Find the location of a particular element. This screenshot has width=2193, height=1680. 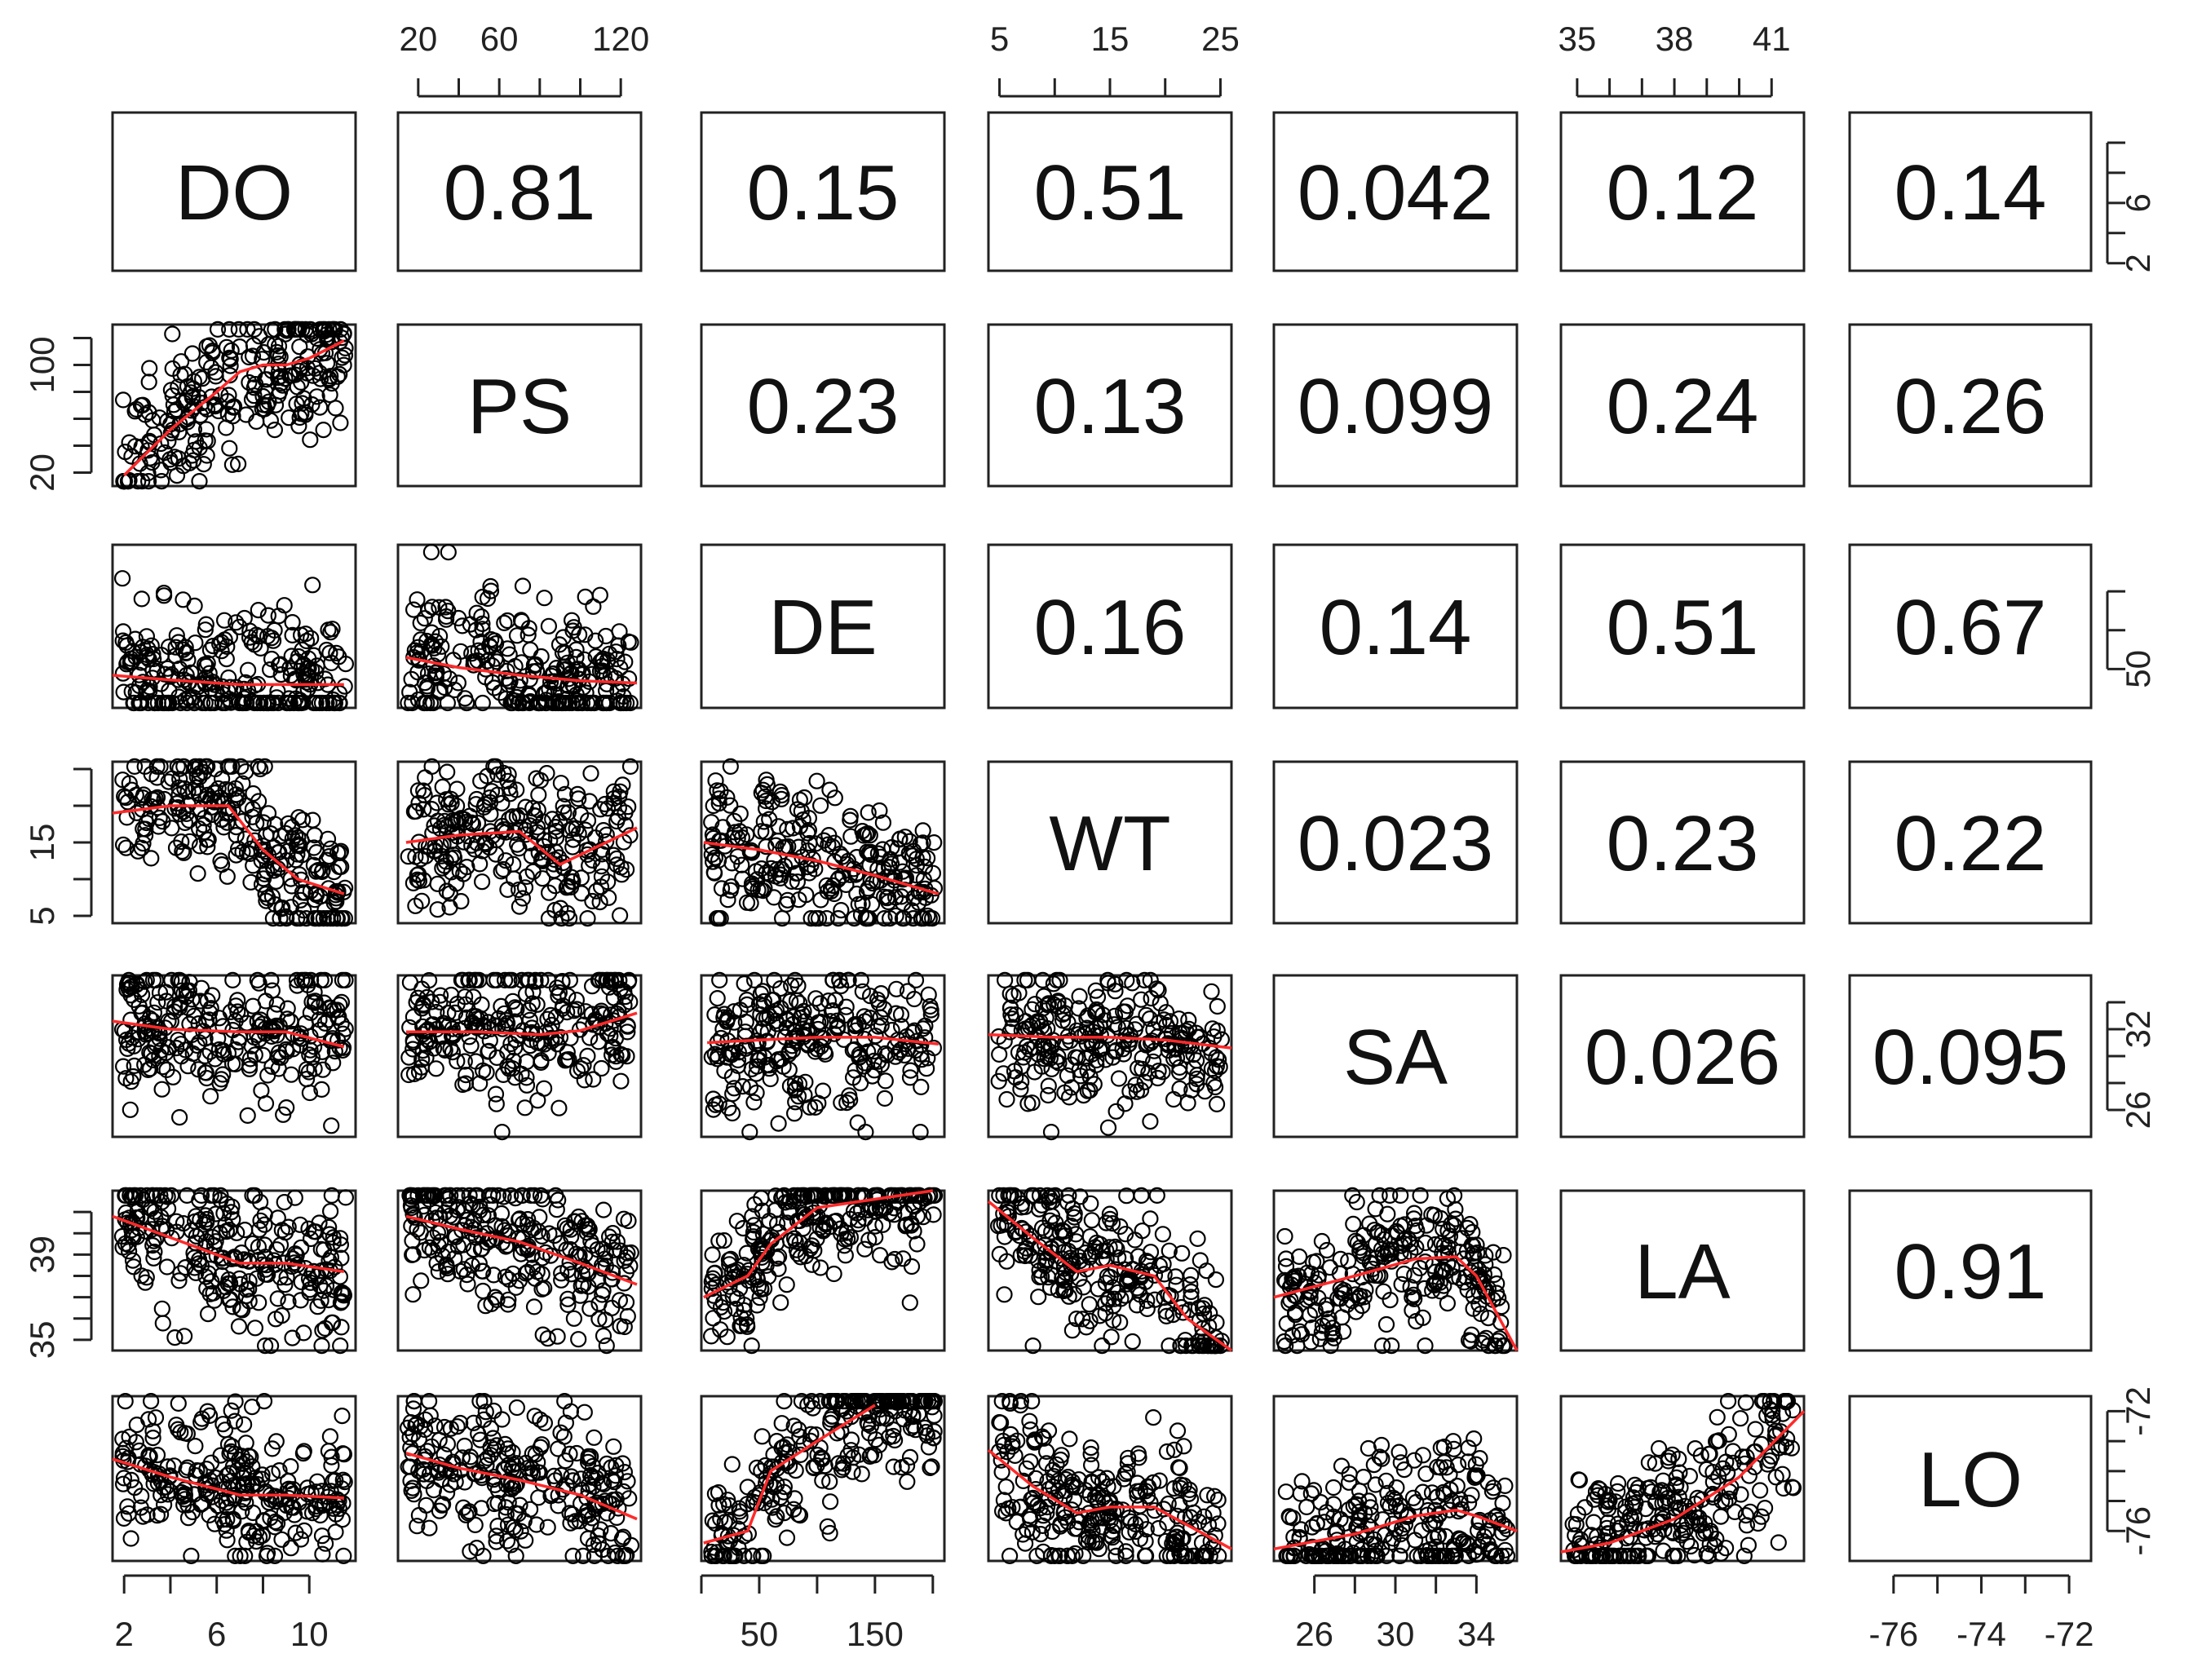

smoother-line is located at coordinates (821, 868).